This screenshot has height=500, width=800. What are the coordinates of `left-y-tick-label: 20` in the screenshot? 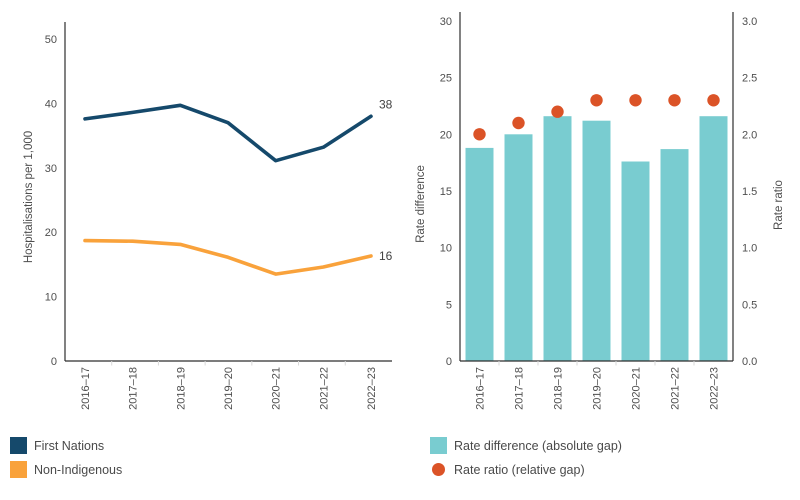 It's located at (446, 135).